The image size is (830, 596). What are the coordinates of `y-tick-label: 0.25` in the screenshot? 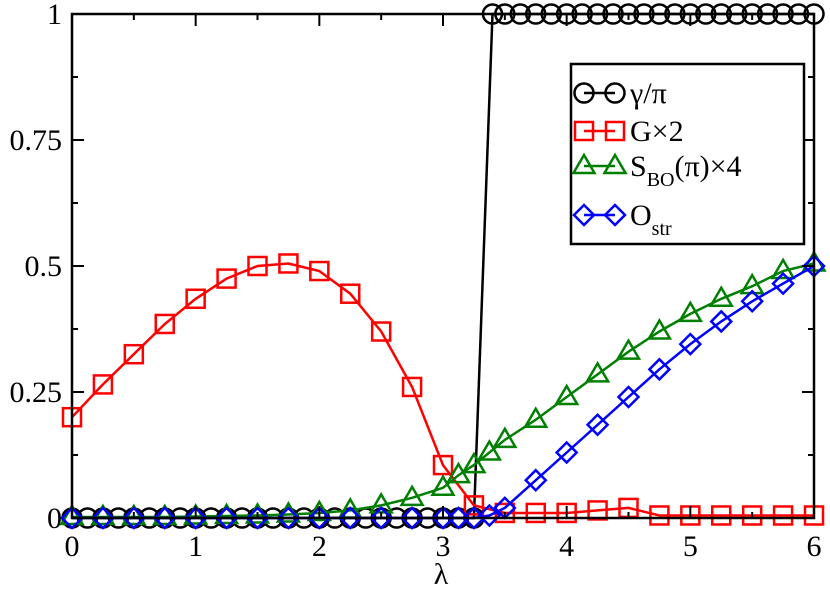 It's located at (36, 392).